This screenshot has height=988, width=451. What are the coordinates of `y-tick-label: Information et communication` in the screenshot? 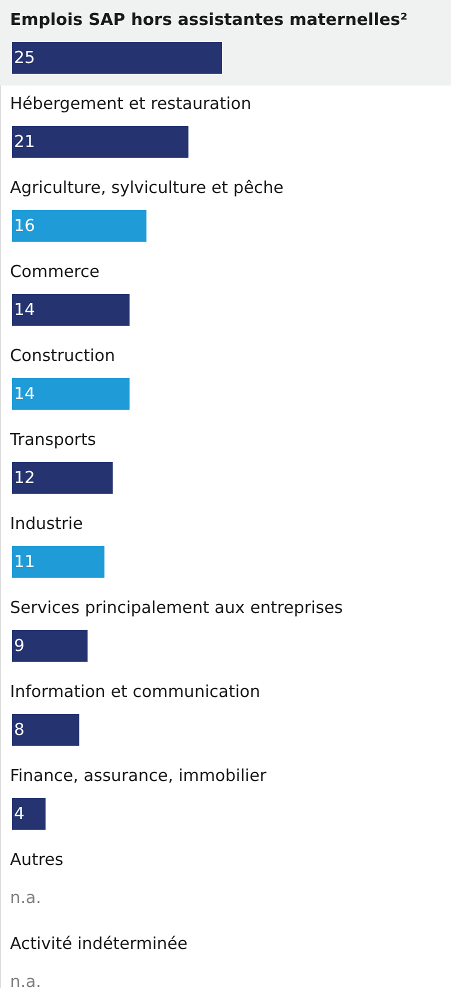 It's located at (135, 692).